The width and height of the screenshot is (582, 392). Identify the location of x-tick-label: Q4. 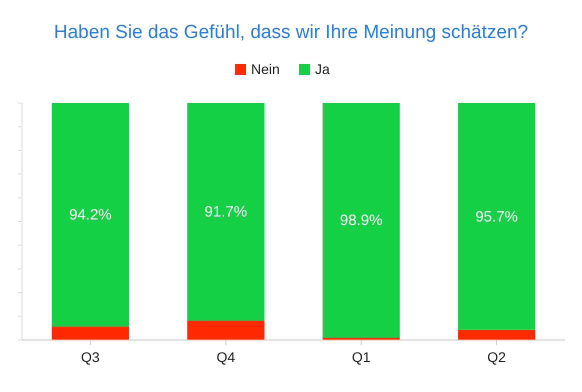
(226, 357).